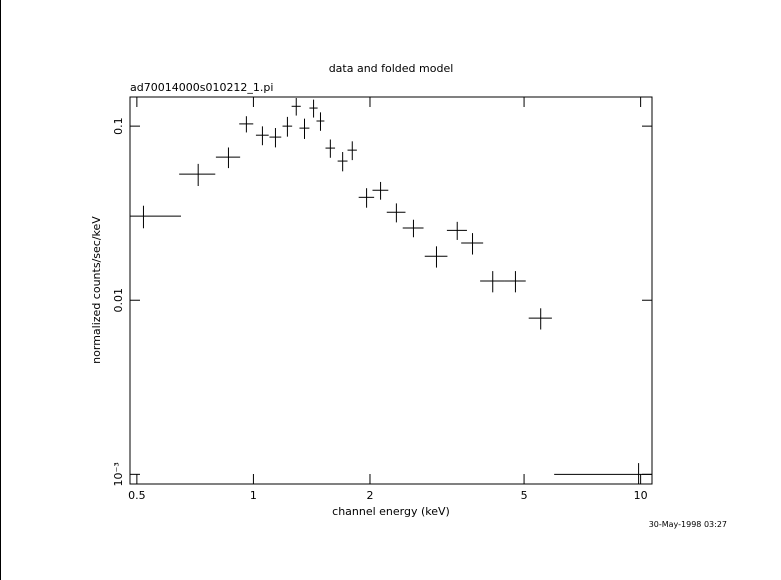  What do you see at coordinates (524, 495) in the screenshot?
I see `x-tick-label: 5` at bounding box center [524, 495].